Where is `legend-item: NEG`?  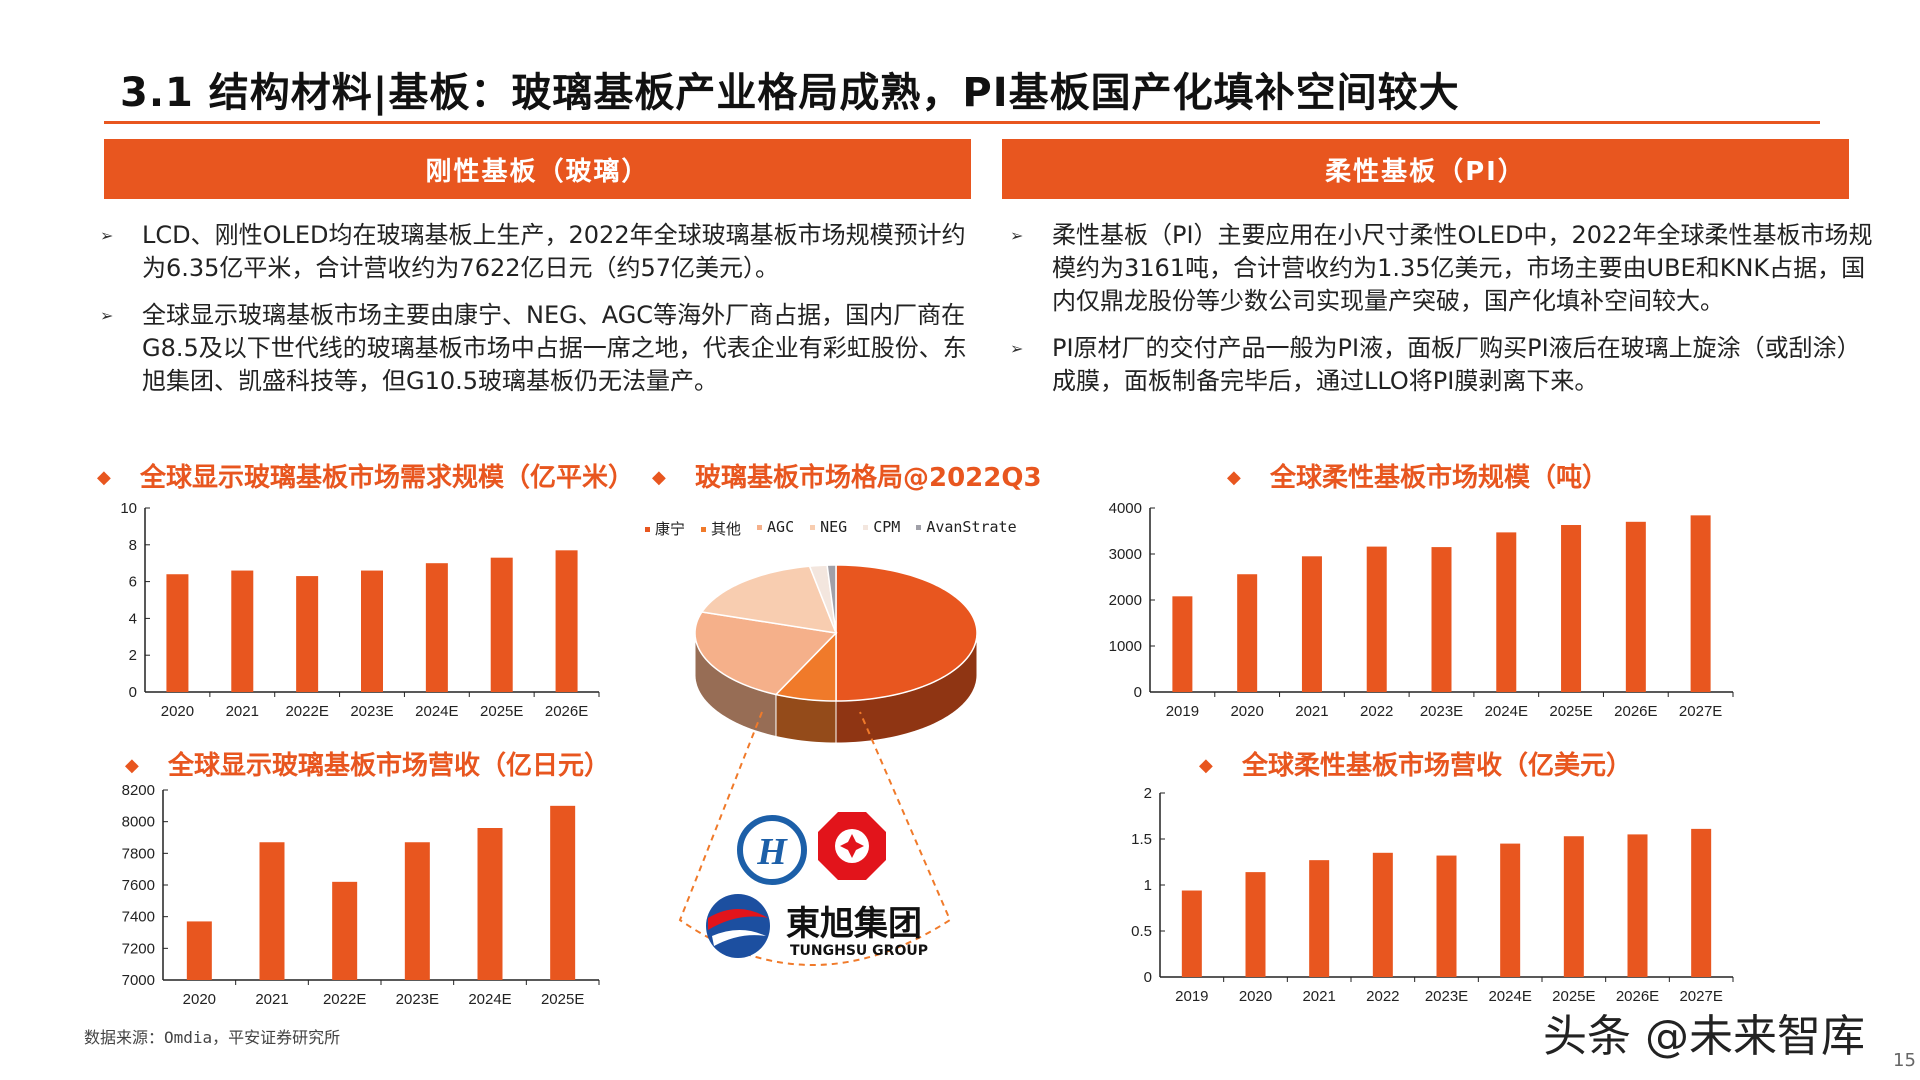 legend-item: NEG is located at coordinates (828, 528).